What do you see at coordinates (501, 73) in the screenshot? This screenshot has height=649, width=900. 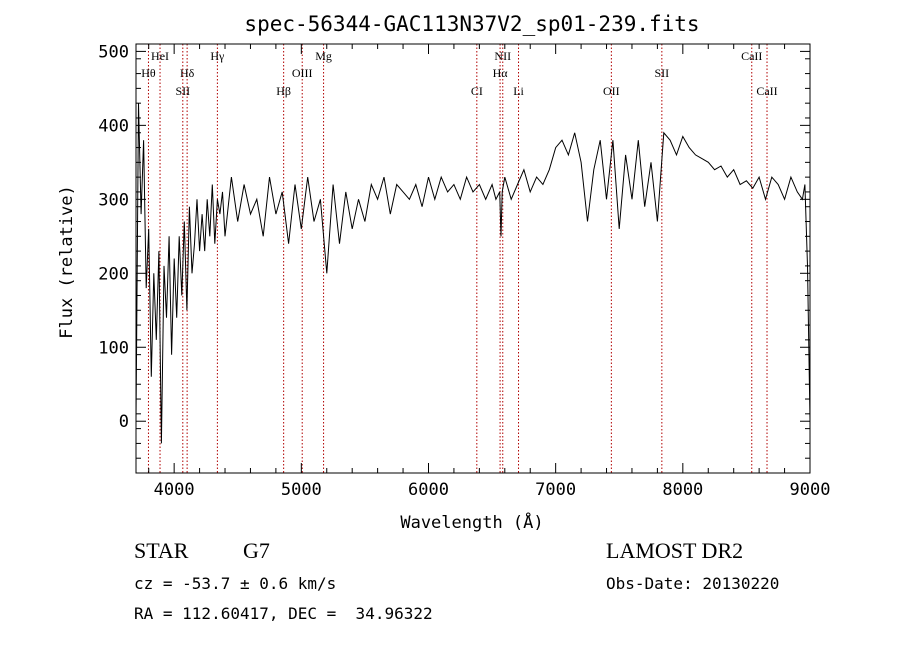 I see `line-marker-label: Hα` at bounding box center [501, 73].